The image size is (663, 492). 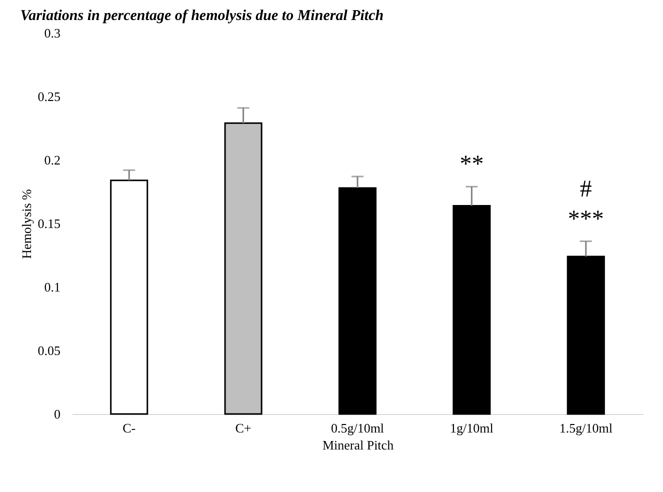 What do you see at coordinates (49, 350) in the screenshot?
I see `y-tick-label: 0.05` at bounding box center [49, 350].